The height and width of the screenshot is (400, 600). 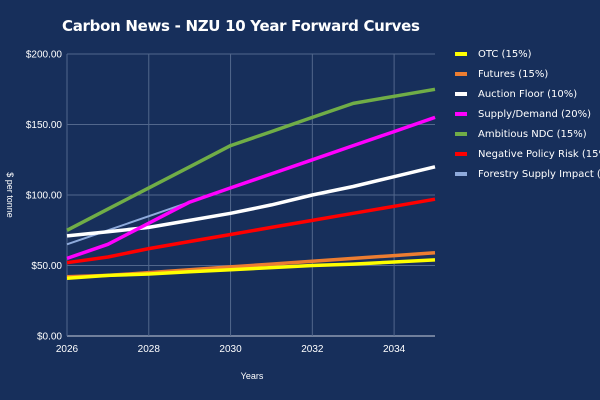 What do you see at coordinates (49, 337) in the screenshot?
I see `y-tick-label: $0.00` at bounding box center [49, 337].